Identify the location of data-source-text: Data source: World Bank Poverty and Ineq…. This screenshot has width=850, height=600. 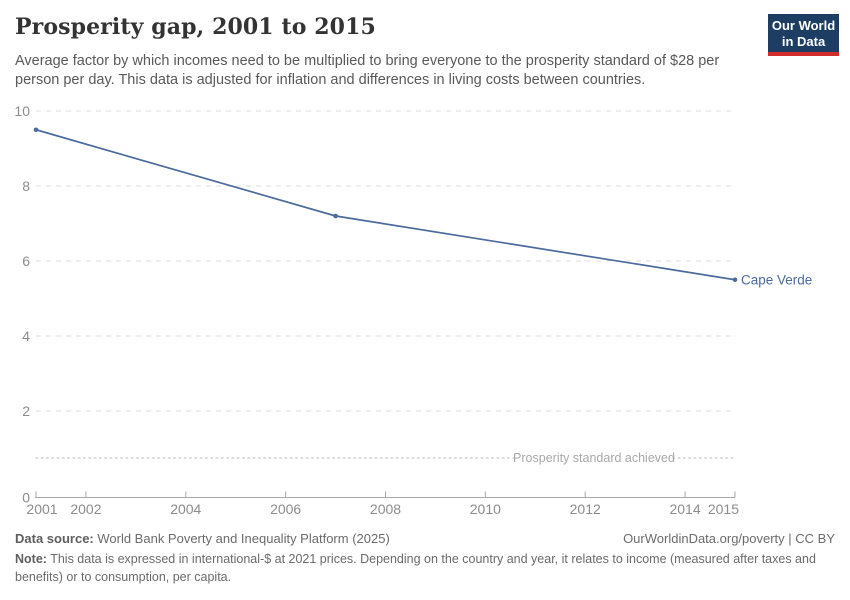
(202, 538).